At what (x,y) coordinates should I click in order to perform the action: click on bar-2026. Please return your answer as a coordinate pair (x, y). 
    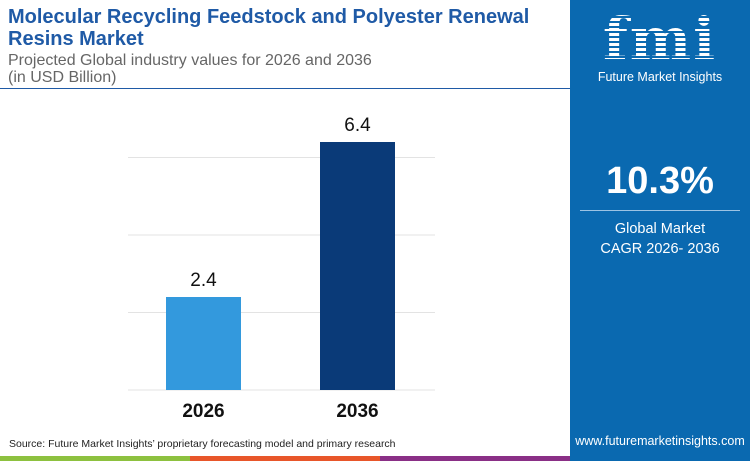
    Looking at the image, I should click on (203, 343).